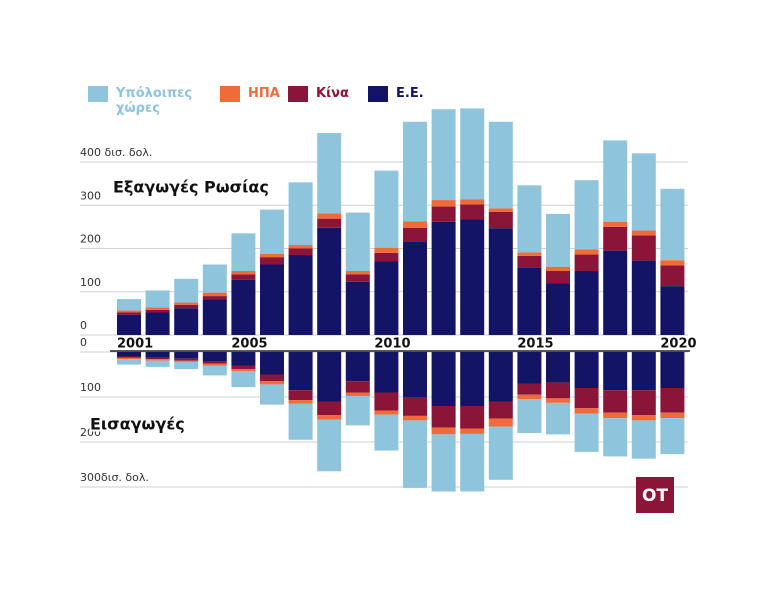 This screenshot has height=606, width=768. I want to click on x-tick-label: 2005, so click(249, 344).